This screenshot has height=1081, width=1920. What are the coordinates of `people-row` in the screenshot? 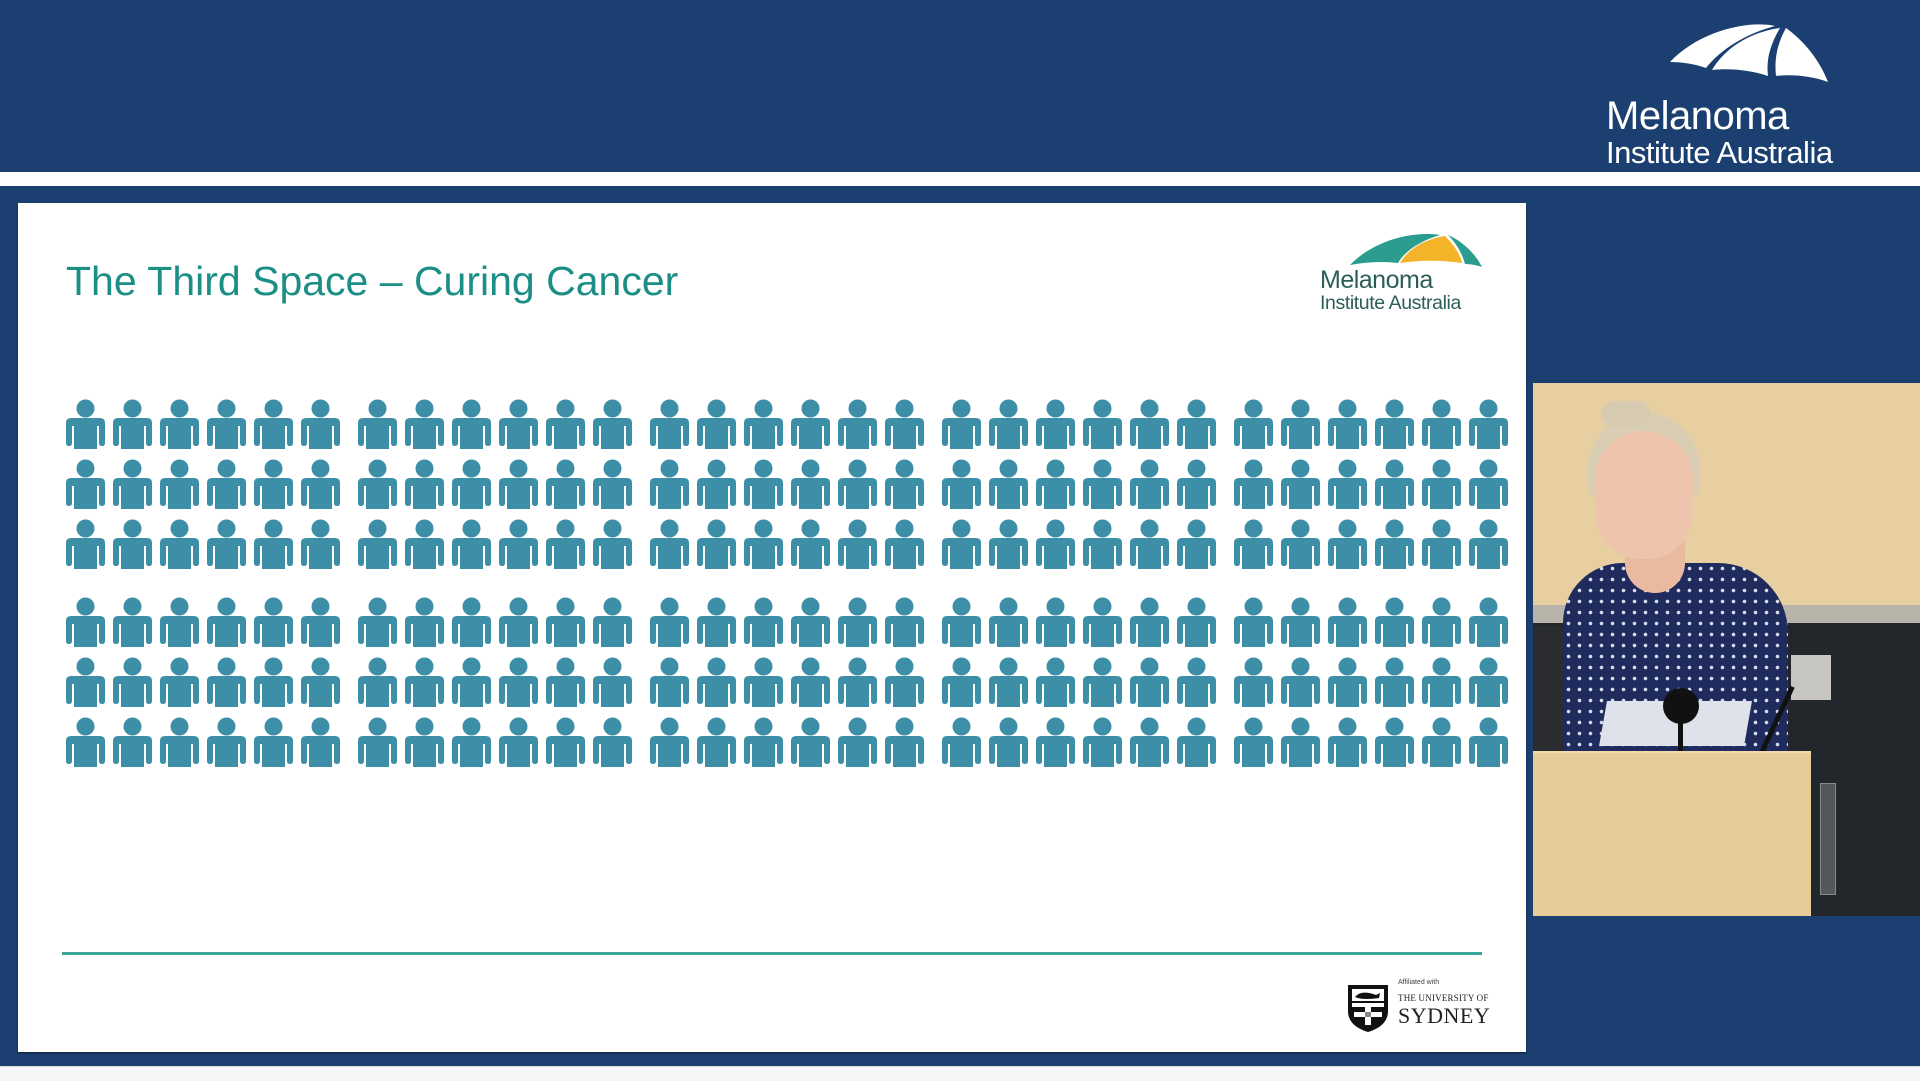 It's located at (787, 622).